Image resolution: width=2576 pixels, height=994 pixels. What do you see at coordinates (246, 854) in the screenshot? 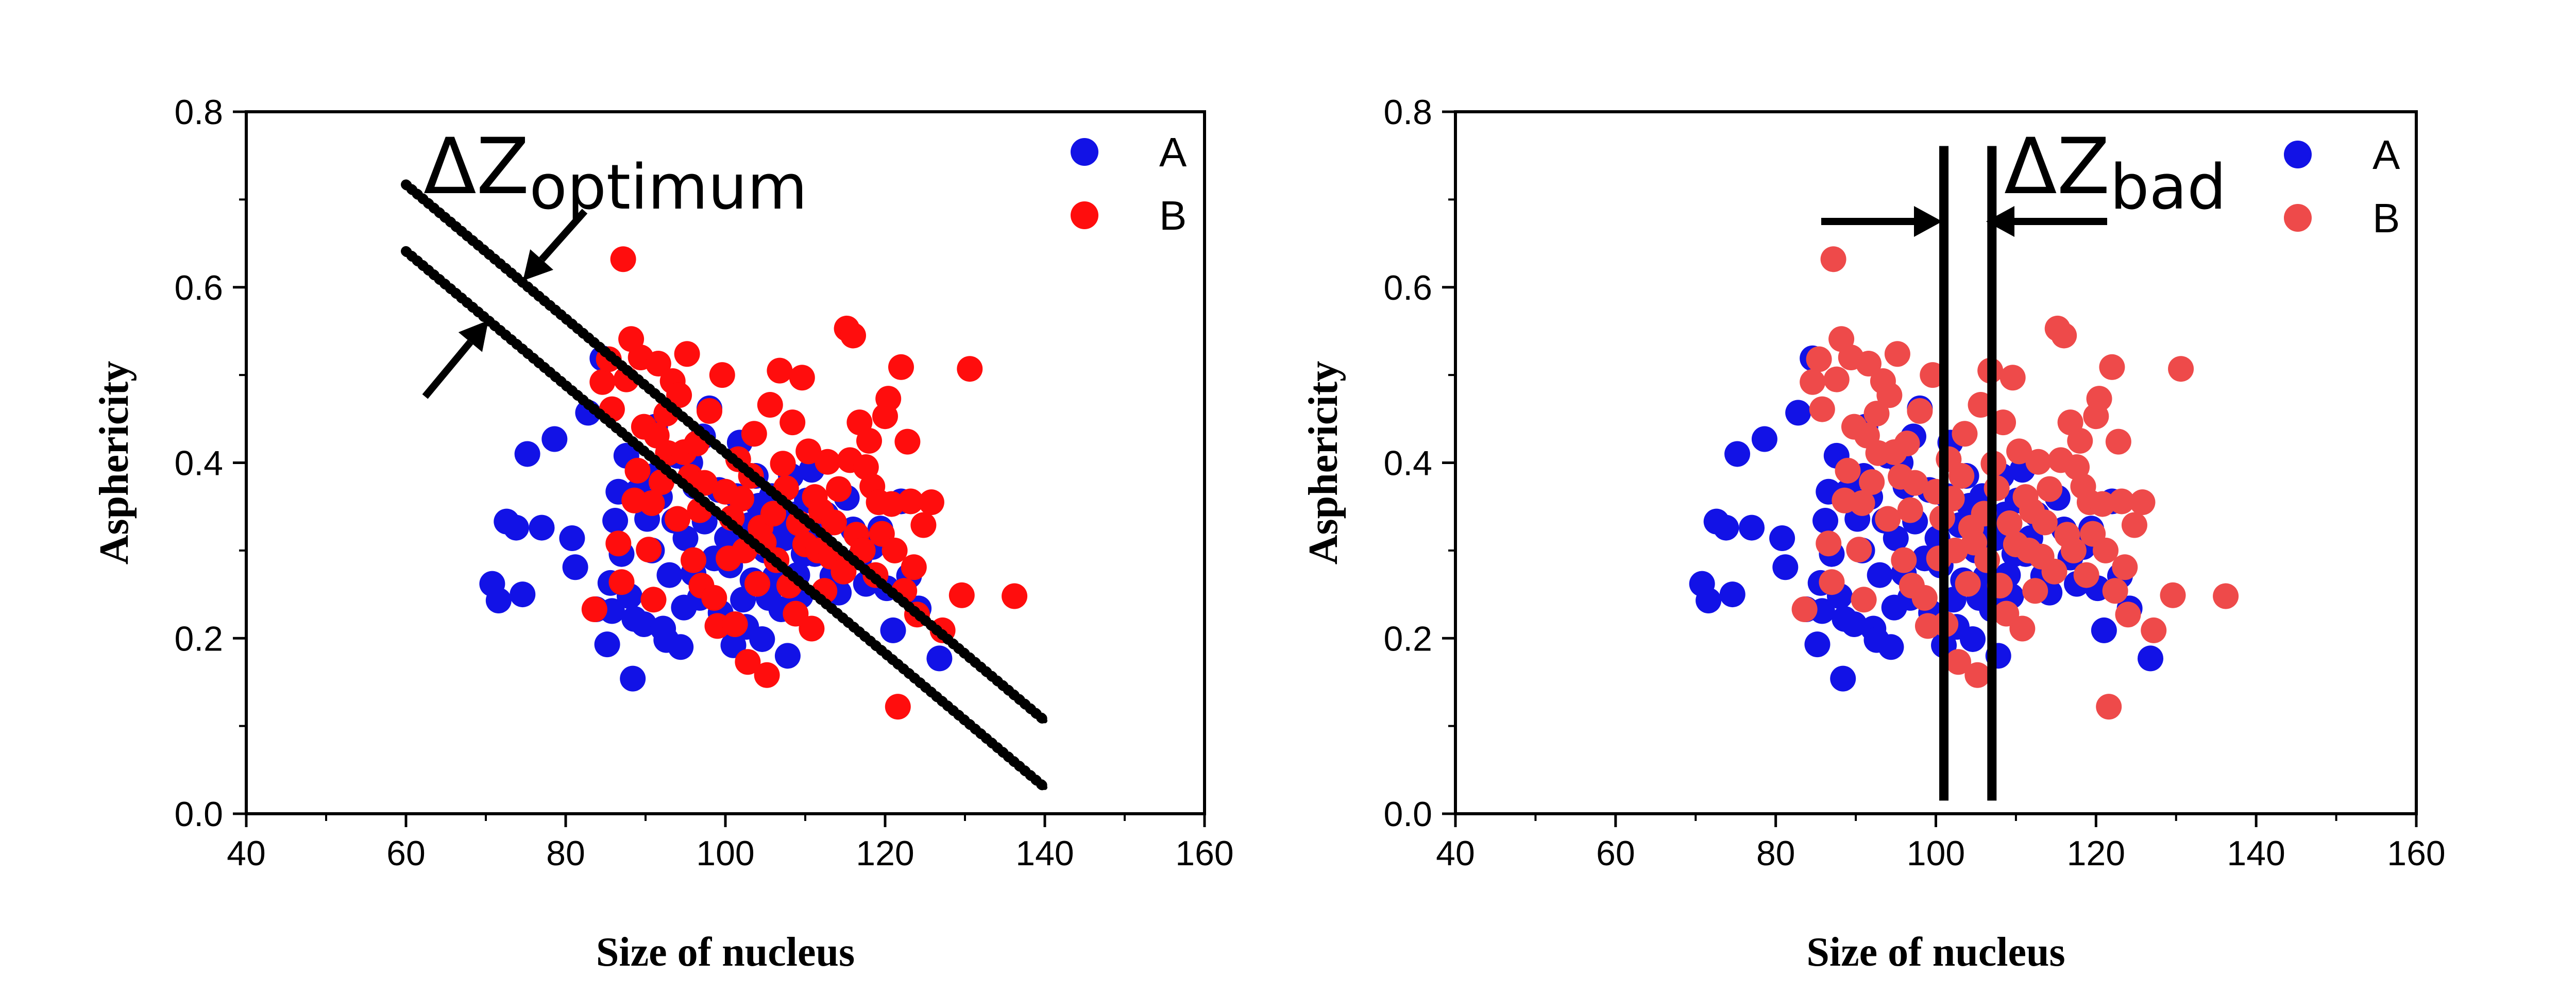
I see `left-x-tick-label: 40` at bounding box center [246, 854].